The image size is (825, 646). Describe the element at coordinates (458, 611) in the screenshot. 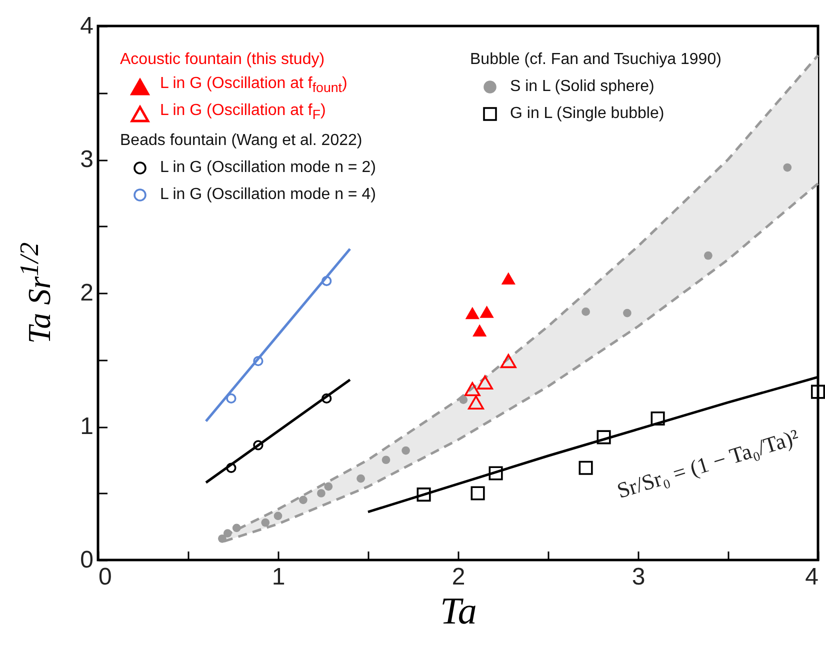

I see `x-axis-title: Ta` at that location.